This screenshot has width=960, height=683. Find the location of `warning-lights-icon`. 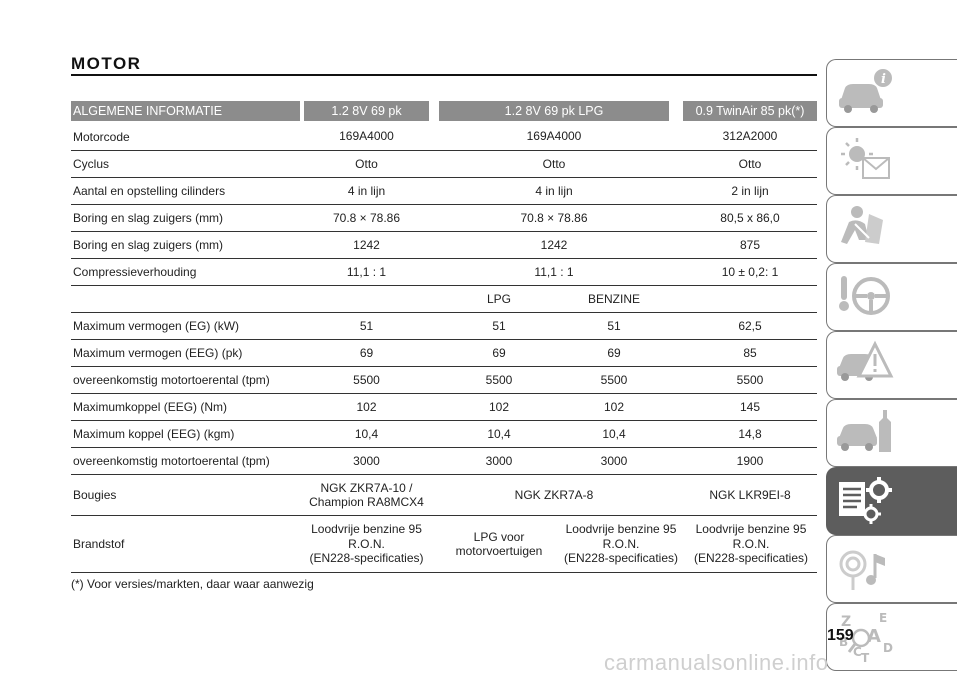

warning-lights-icon is located at coordinates (865, 158).